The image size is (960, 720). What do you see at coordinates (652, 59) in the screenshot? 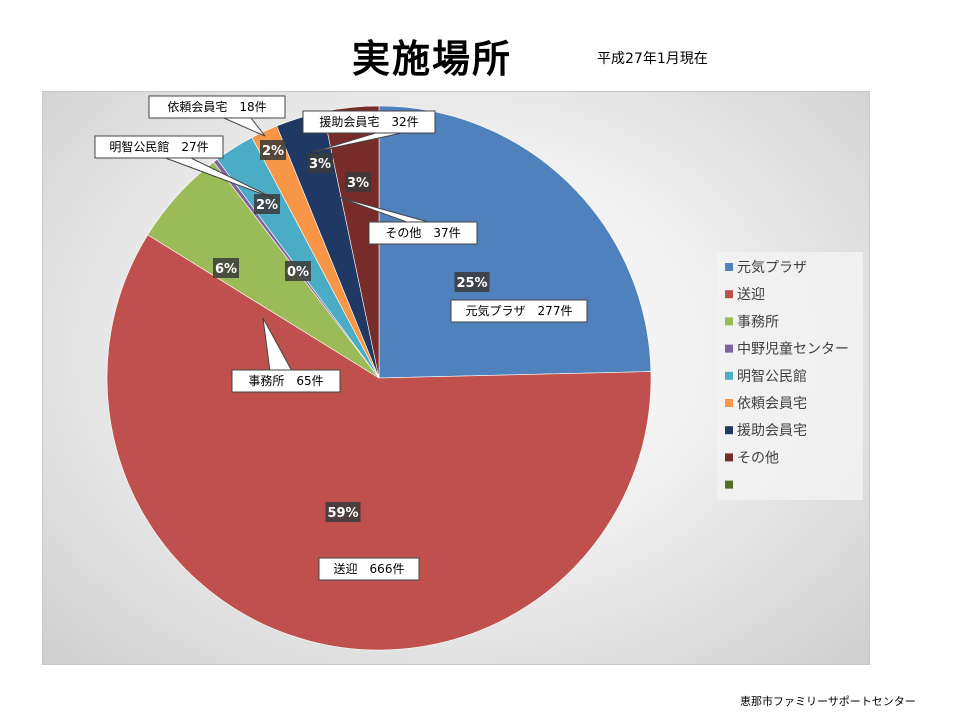
I see `date-note: 平成27年1月現在` at bounding box center [652, 59].